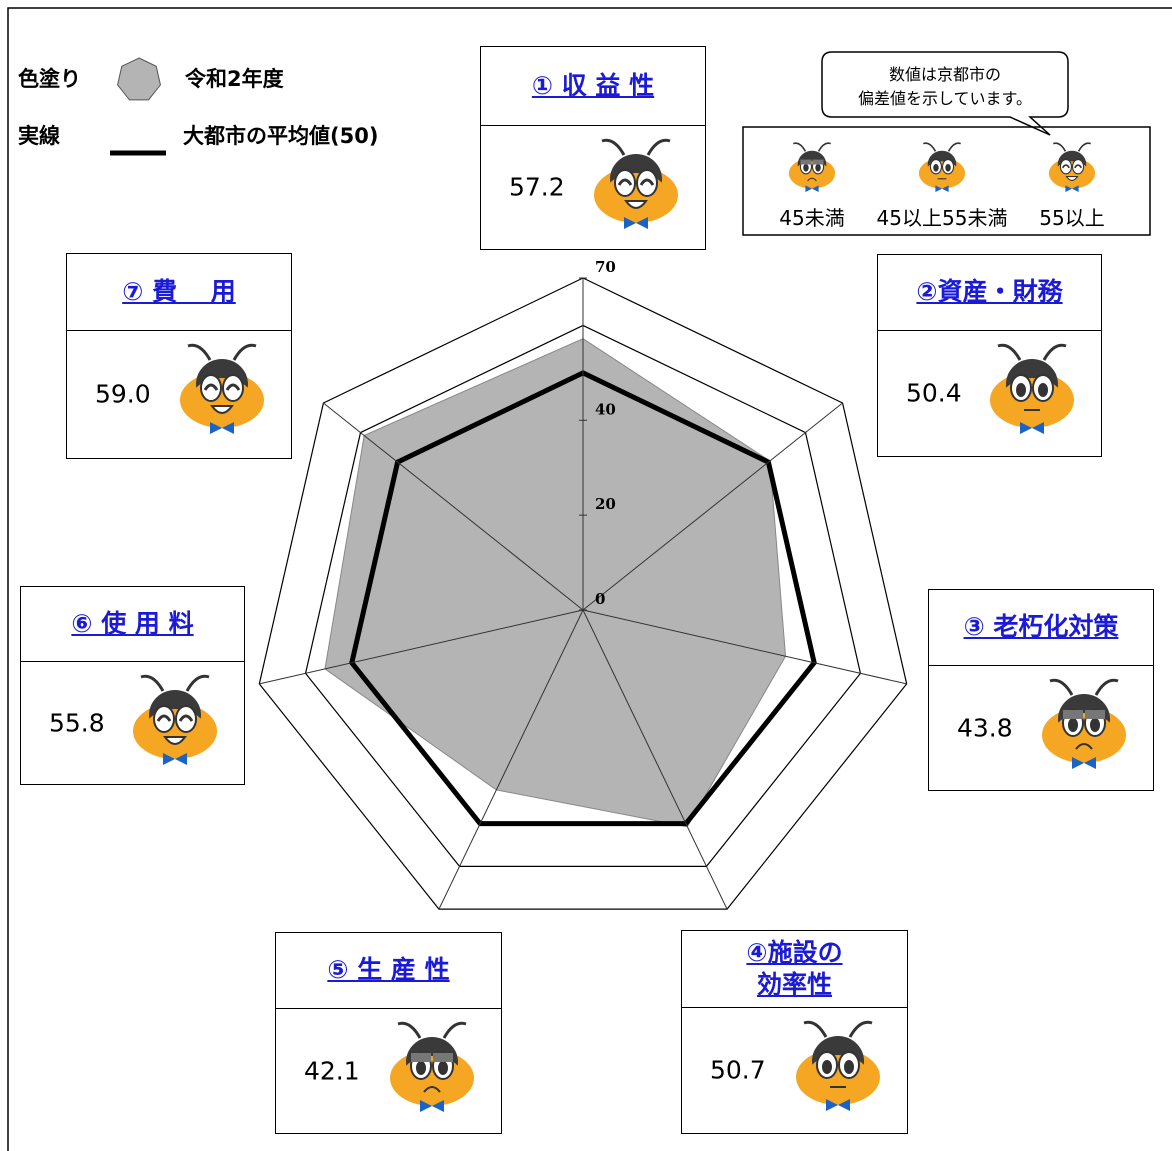 Image resolution: width=1172 pixels, height=1151 pixels. I want to click on category-title: ④施設の 効率性, so click(794, 968).